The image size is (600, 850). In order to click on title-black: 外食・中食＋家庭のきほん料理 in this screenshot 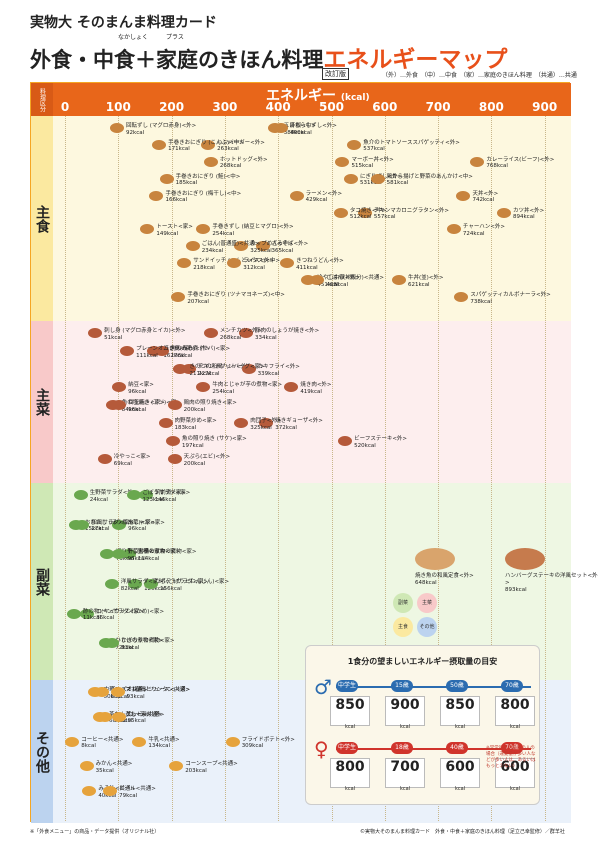, I will do `click(177, 60)`.